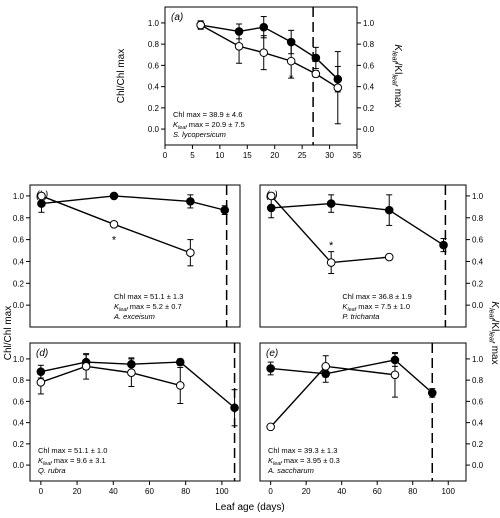 The height and width of the screenshot is (518, 500). What do you see at coordinates (72, 461) in the screenshot?
I see `legend-line: Kleaf max = 9.6 ± 3.1` at bounding box center [72, 461].